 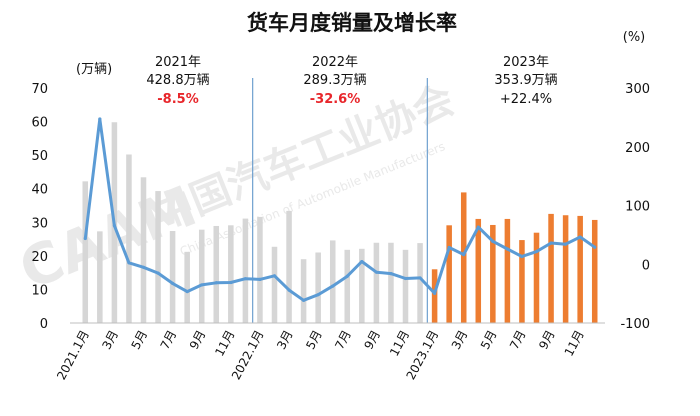 I want to click on bar-2022.5, so click(x=318, y=287).